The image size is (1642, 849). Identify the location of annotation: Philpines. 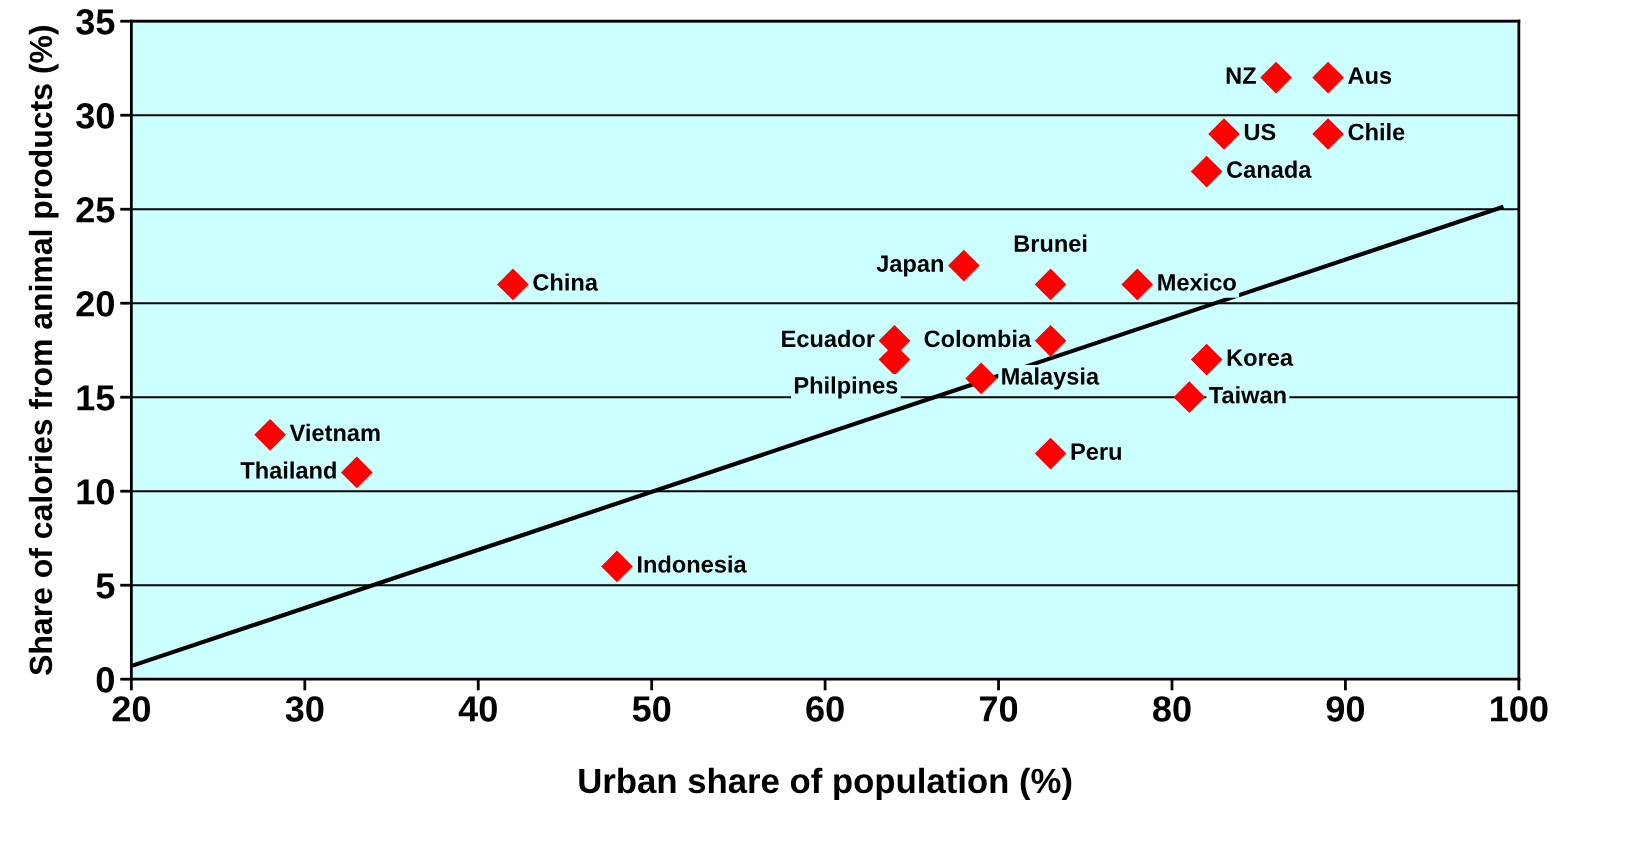
(846, 387).